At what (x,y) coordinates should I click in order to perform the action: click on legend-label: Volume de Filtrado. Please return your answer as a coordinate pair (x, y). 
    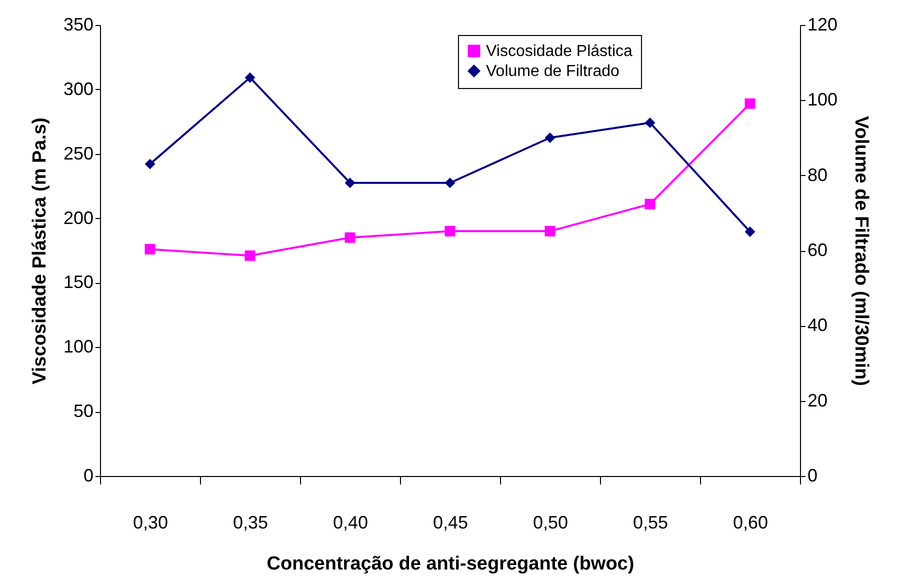
    Looking at the image, I should click on (553, 71).